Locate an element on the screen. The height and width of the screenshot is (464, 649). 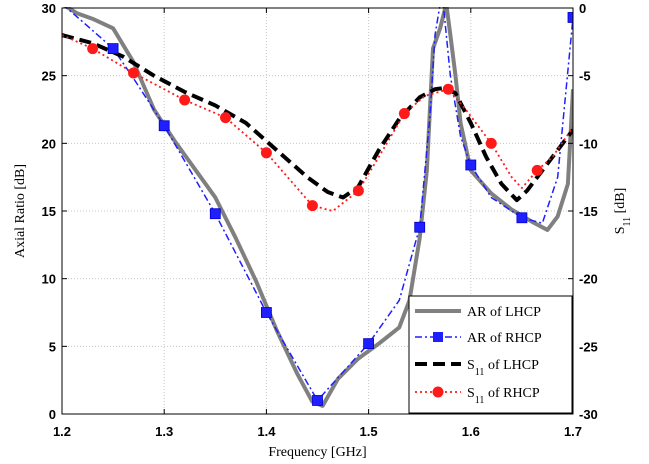
y-left-ticks: 0 5 10 15 20 25 30 is located at coordinates (54, 211).